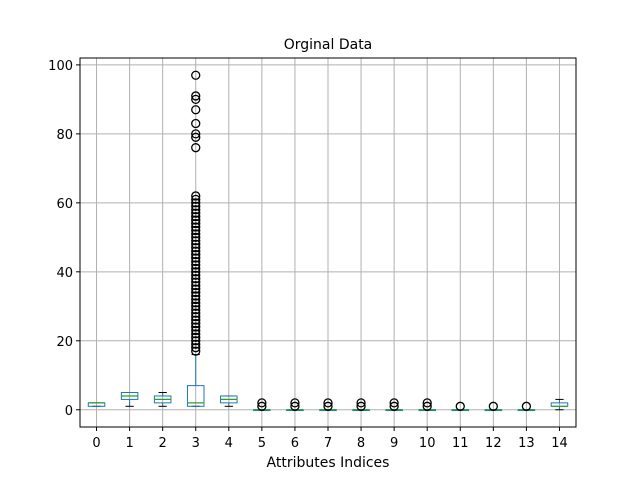 The image size is (640, 480). What do you see at coordinates (328, 463) in the screenshot?
I see `x-axis-label: Attributes Indices` at bounding box center [328, 463].